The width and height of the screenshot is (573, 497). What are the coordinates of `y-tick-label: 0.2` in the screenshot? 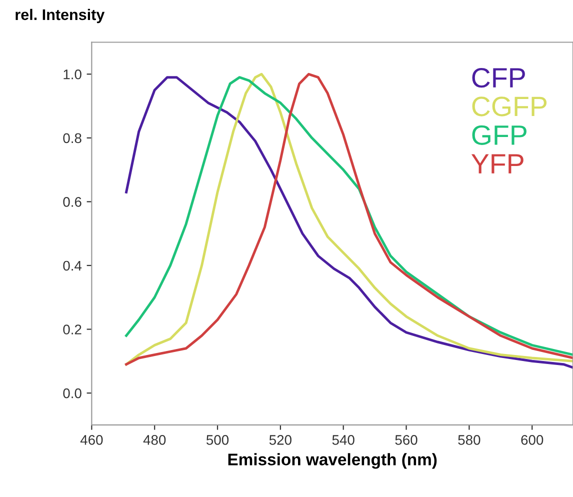 It's located at (72, 329).